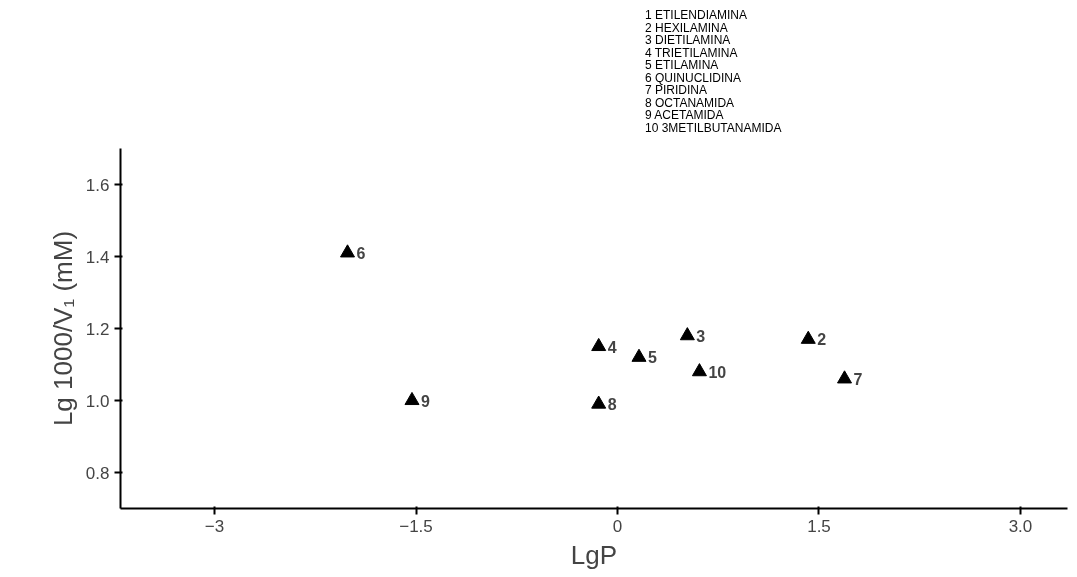 This screenshot has height=577, width=1077. Describe the element at coordinates (819, 526) in the screenshot. I see `x-tick-label: 1.5` at that location.